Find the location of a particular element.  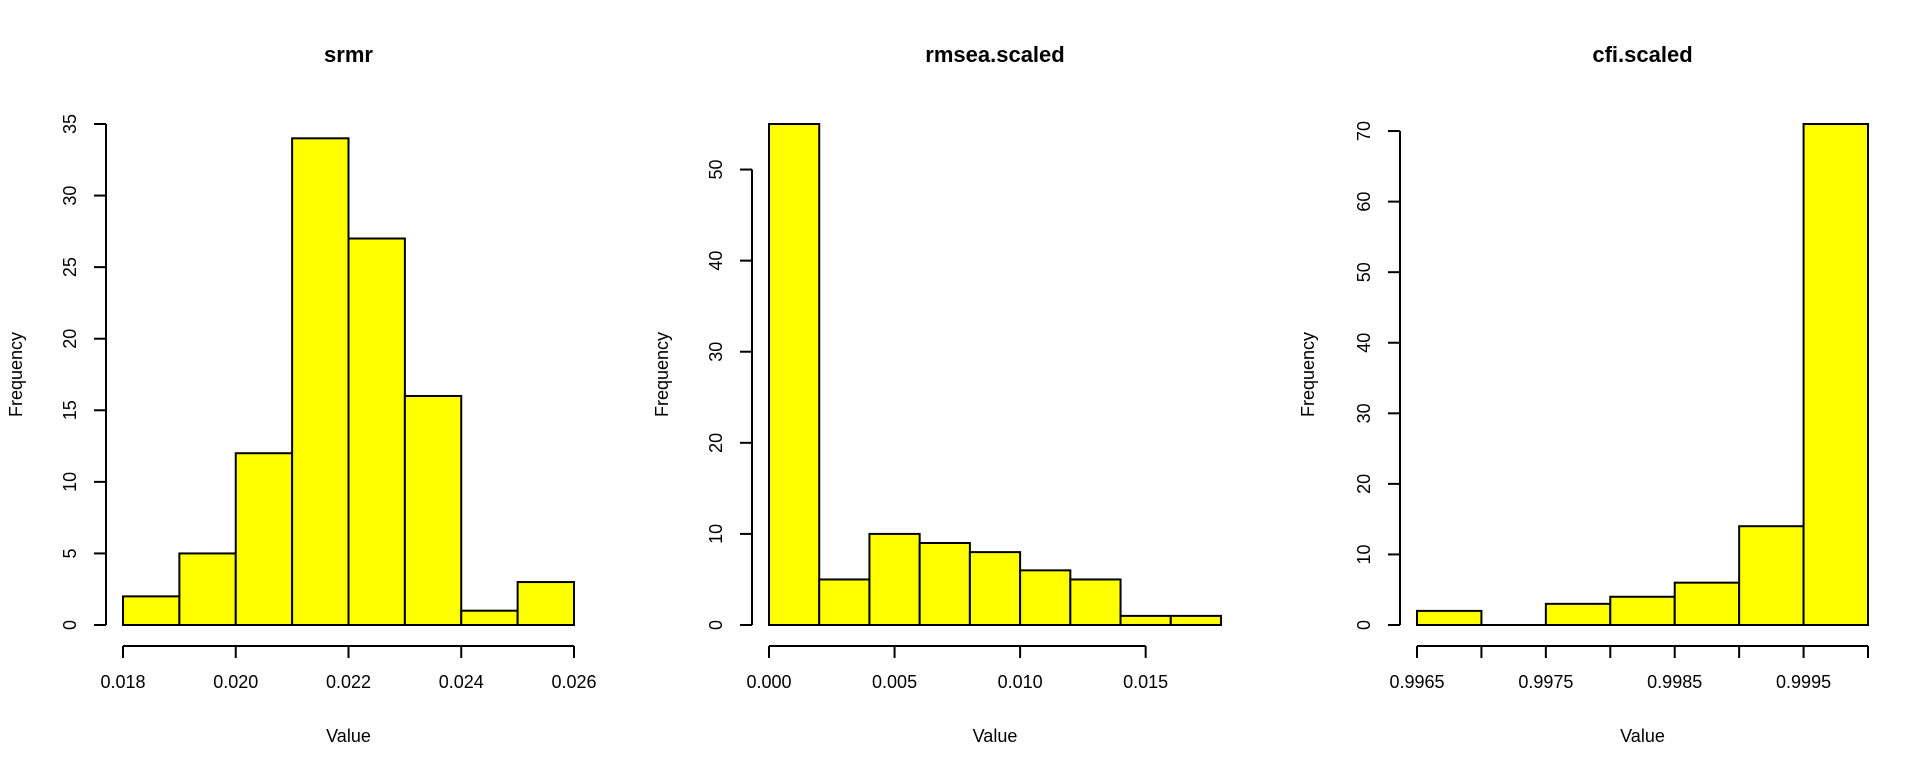

x-tick-label: 0.018 is located at coordinates (122, 682).